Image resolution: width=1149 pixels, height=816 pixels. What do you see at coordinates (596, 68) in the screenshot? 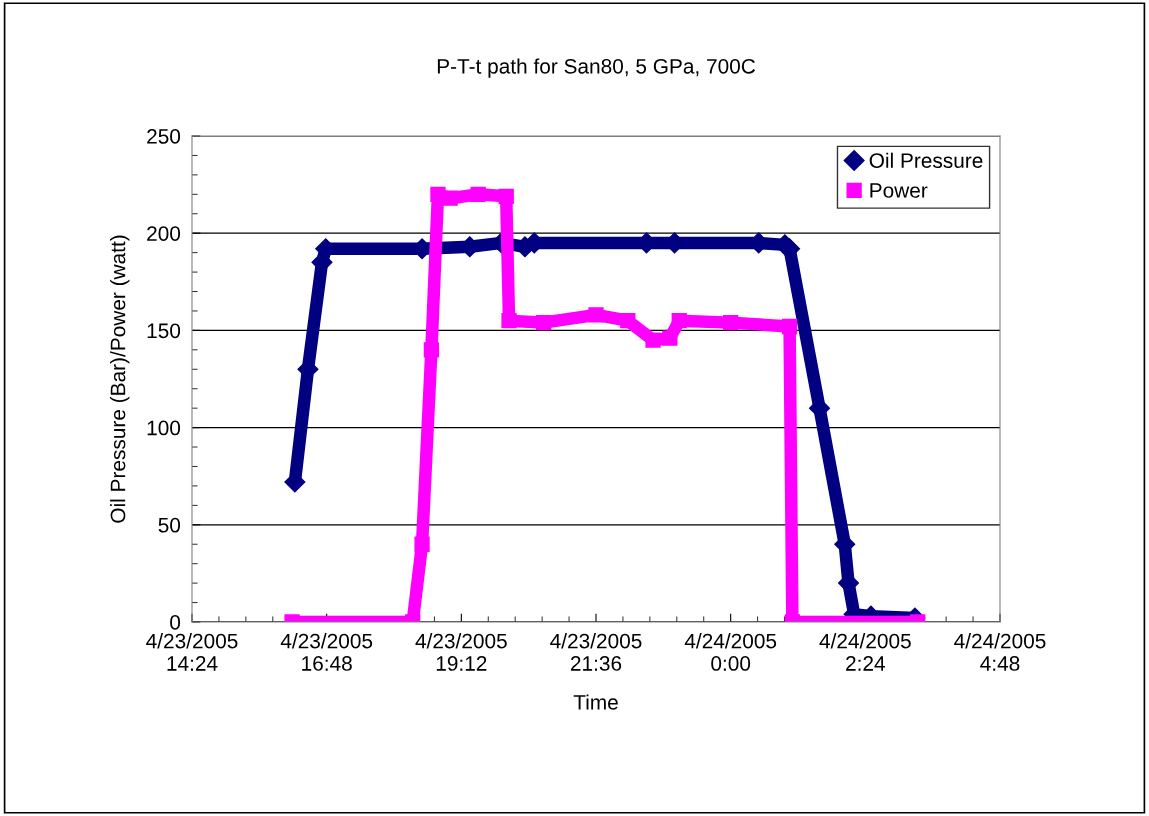
I see `chart-title: P-T-t path for San80, 5 GPa, 700C` at bounding box center [596, 68].